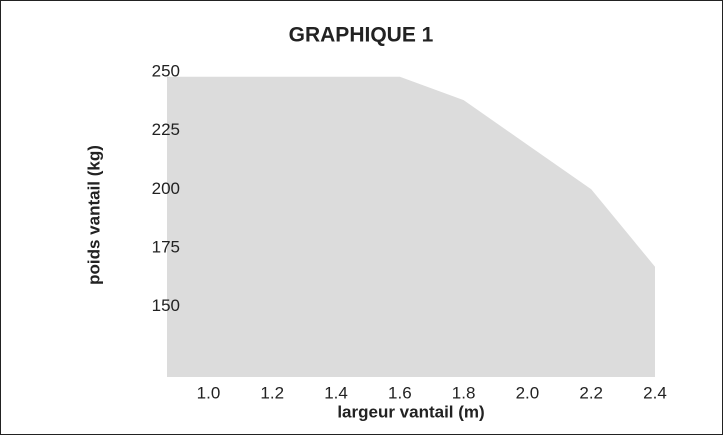 This screenshot has width=723, height=435. I want to click on y-tick-label: 225, so click(166, 129).